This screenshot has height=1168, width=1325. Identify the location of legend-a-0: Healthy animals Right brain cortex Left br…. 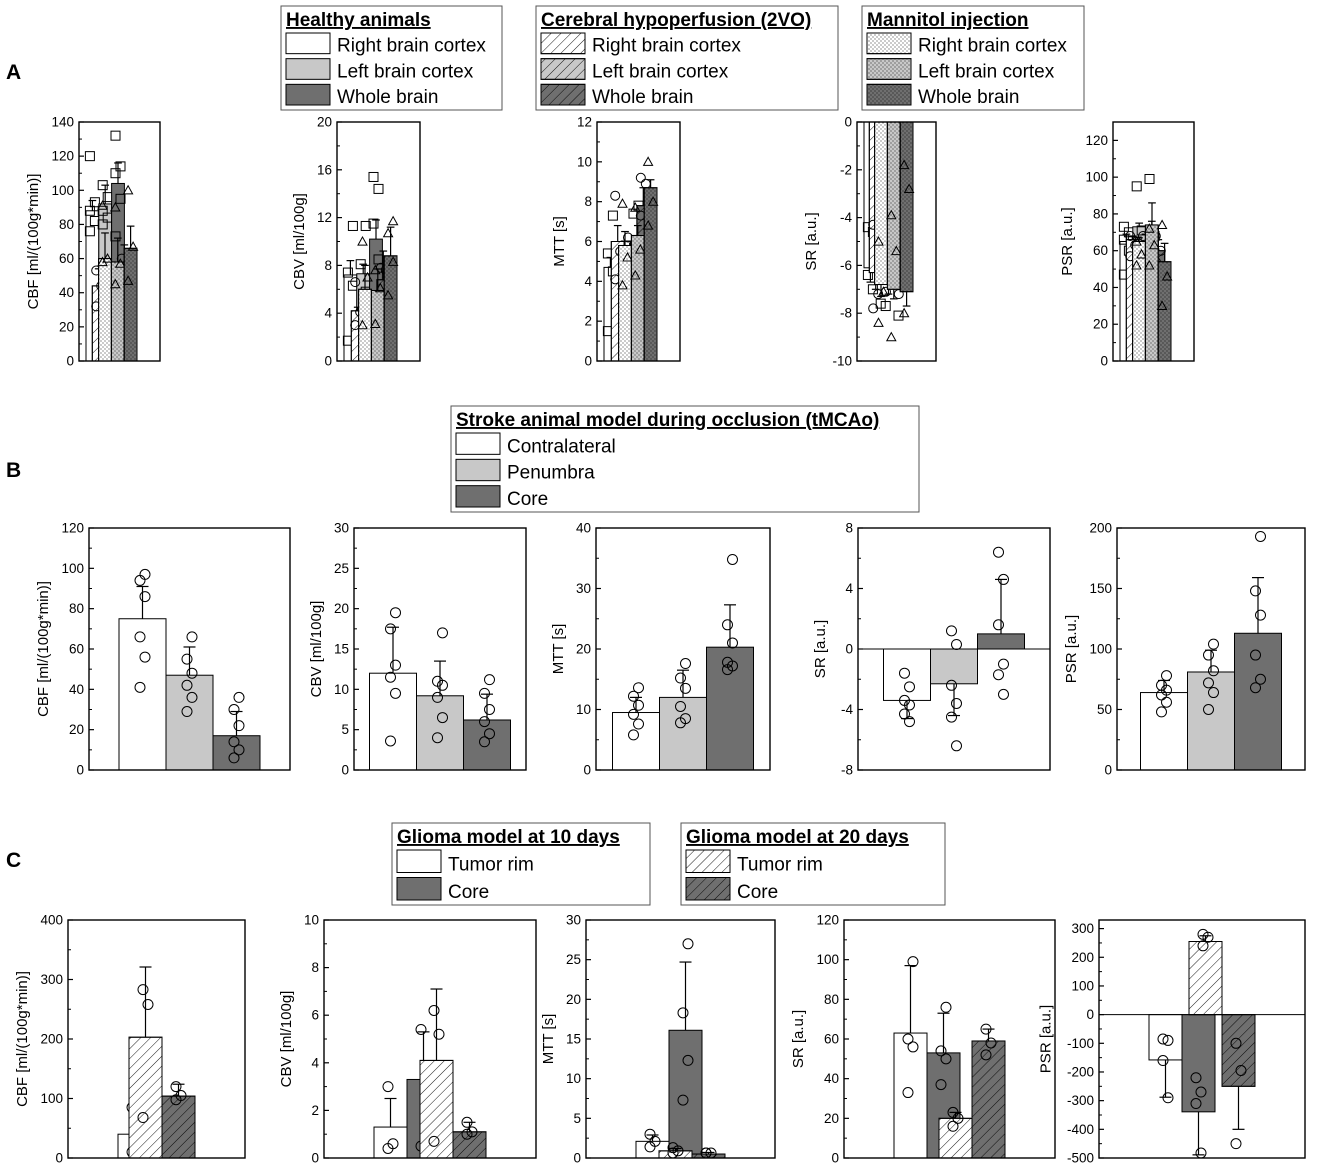
(391, 58).